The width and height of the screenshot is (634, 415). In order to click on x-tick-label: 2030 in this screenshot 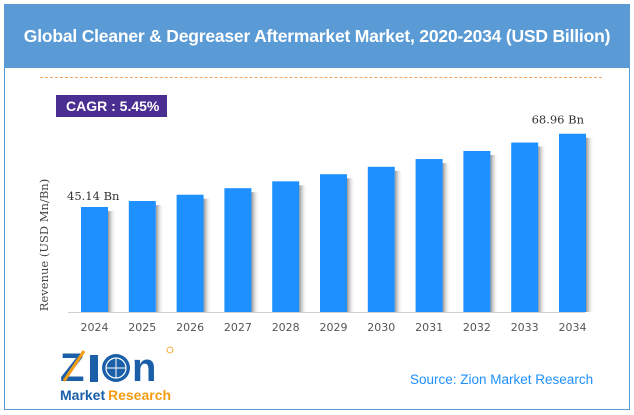, I will do `click(381, 327)`.